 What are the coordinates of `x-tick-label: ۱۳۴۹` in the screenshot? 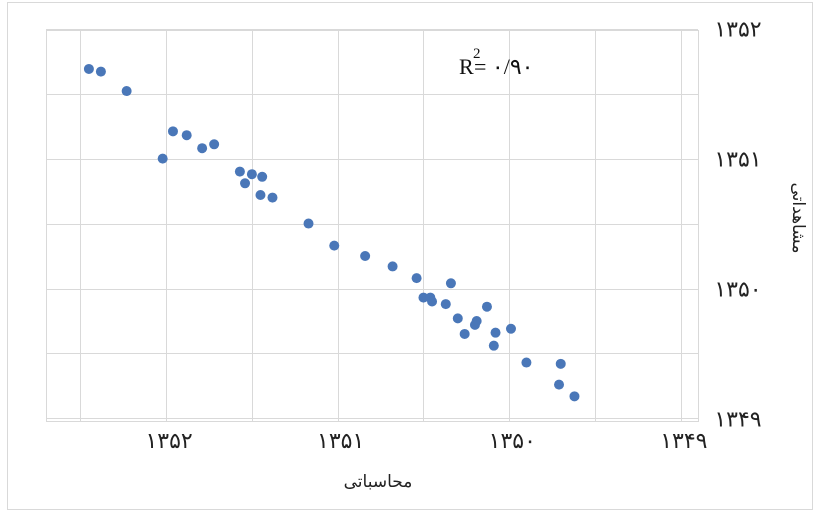 It's located at (683, 441).